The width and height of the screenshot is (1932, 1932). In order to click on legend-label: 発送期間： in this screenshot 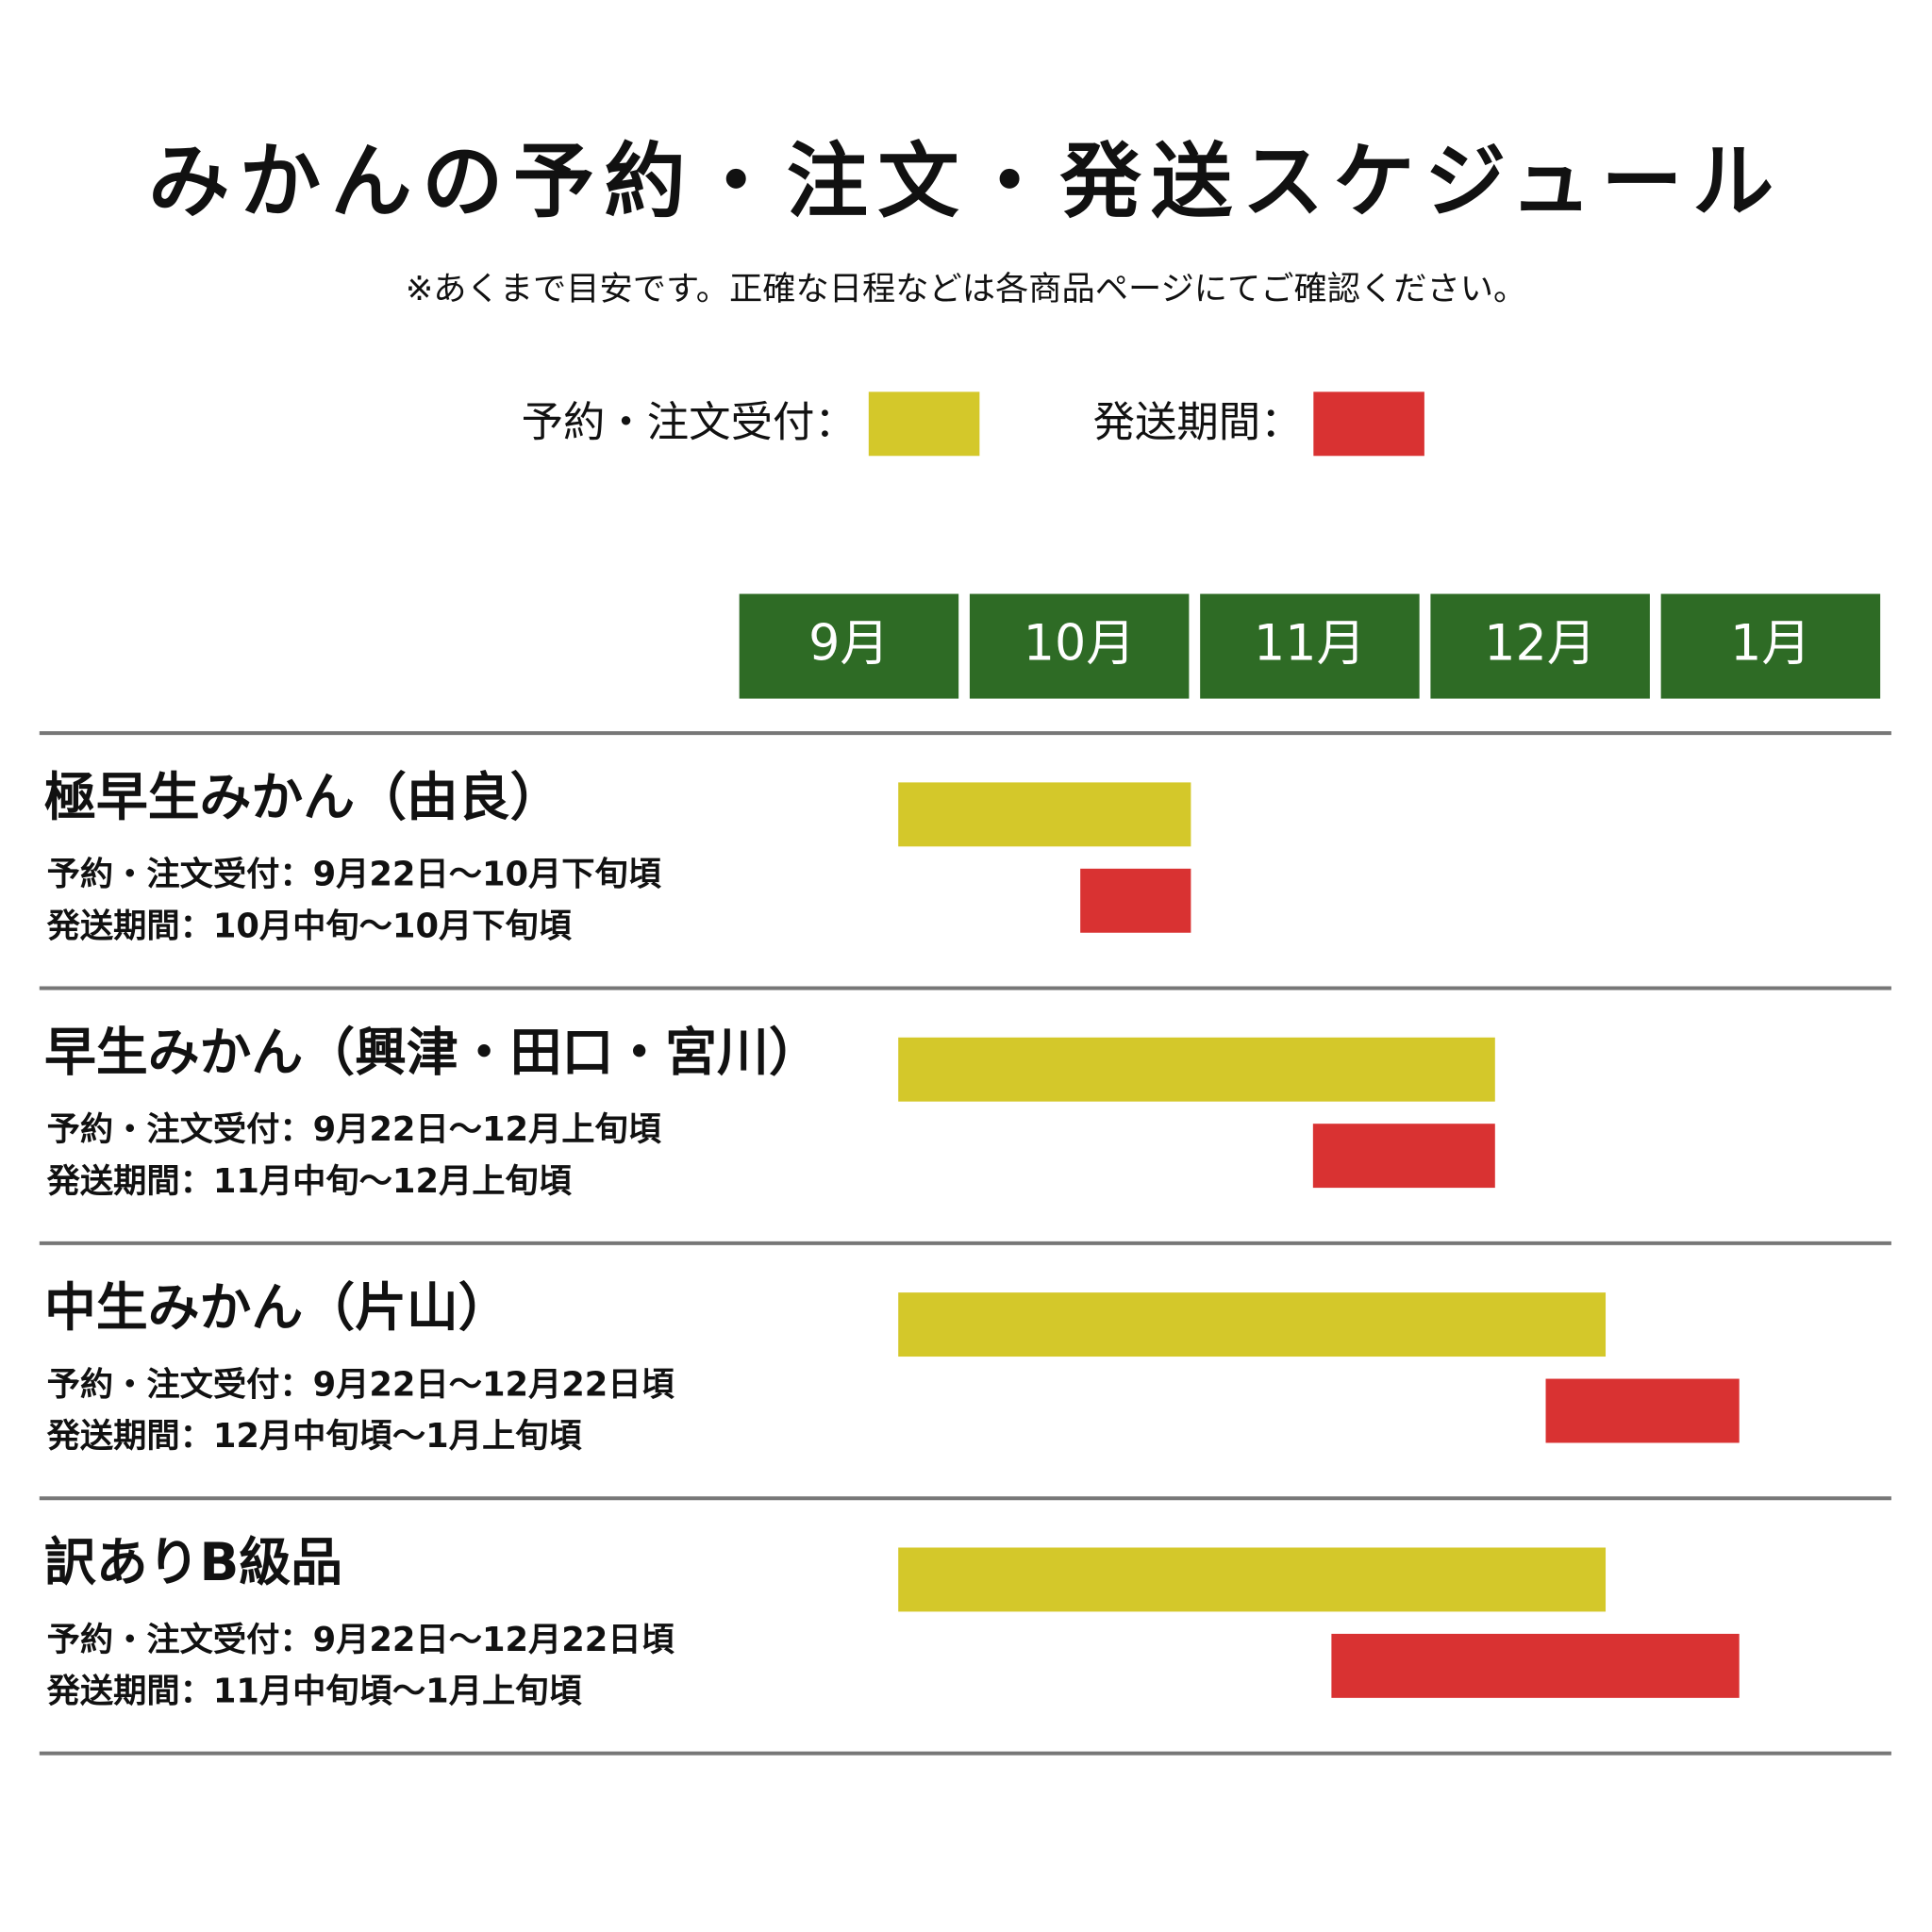, I will do `click(1198, 423)`.